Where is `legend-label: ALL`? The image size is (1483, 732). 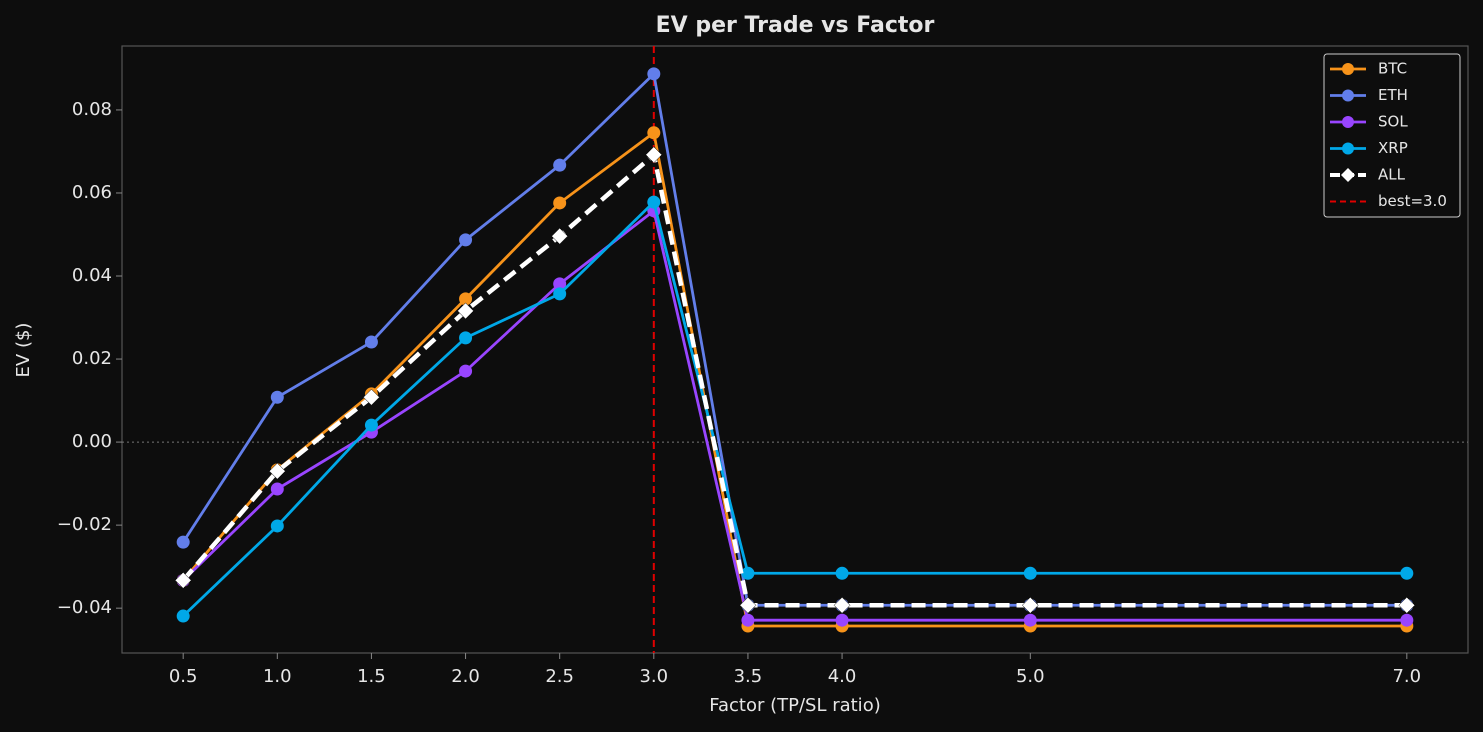
legend-label: ALL is located at coordinates (1392, 175).